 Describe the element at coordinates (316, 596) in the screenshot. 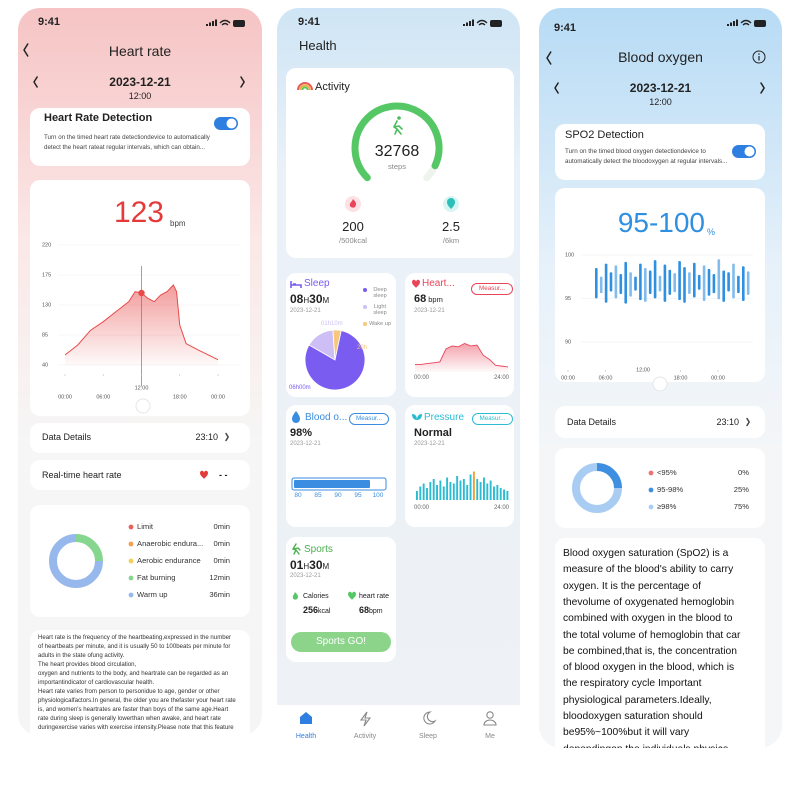

I see `calories-label: Calories` at that location.